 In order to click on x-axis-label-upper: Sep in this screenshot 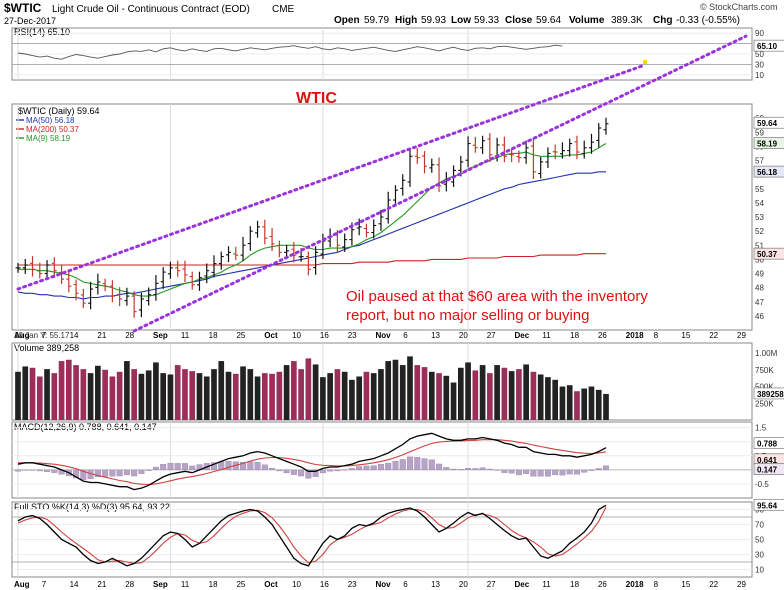, I will do `click(160, 335)`.